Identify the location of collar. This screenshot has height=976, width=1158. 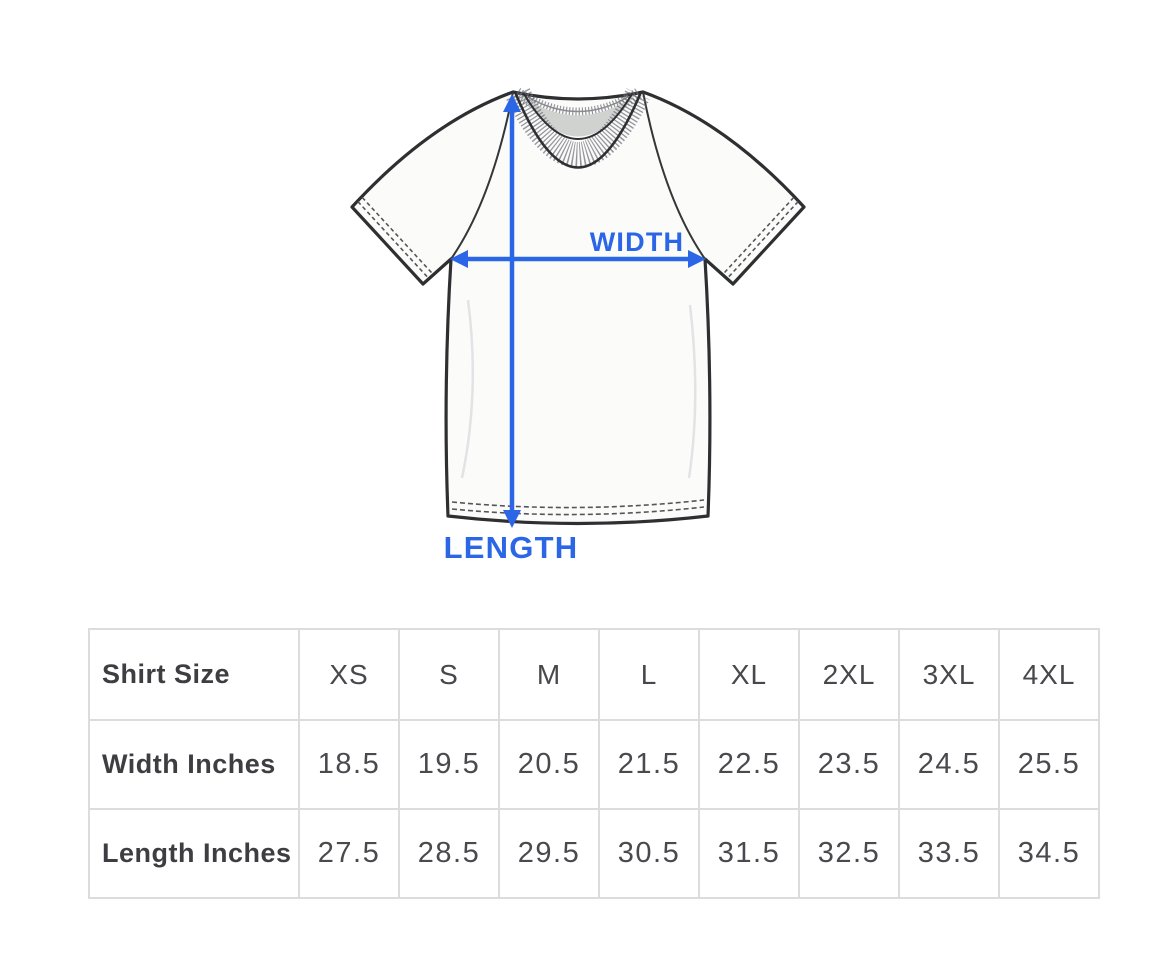
(578, 128).